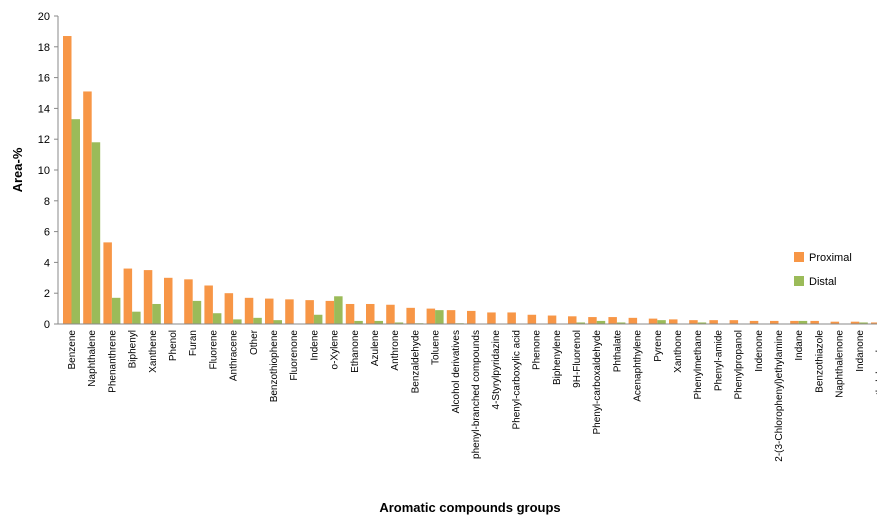 This screenshot has width=877, height=517. Describe the element at coordinates (469, 507) in the screenshot. I see `x-axis-title: Aromatic compounds groups` at that location.